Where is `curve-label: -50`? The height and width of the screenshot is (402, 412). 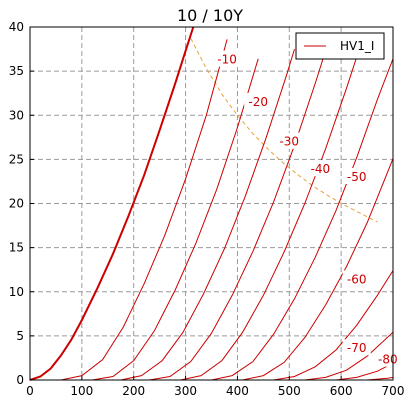
curve-label: -50 is located at coordinates (357, 177).